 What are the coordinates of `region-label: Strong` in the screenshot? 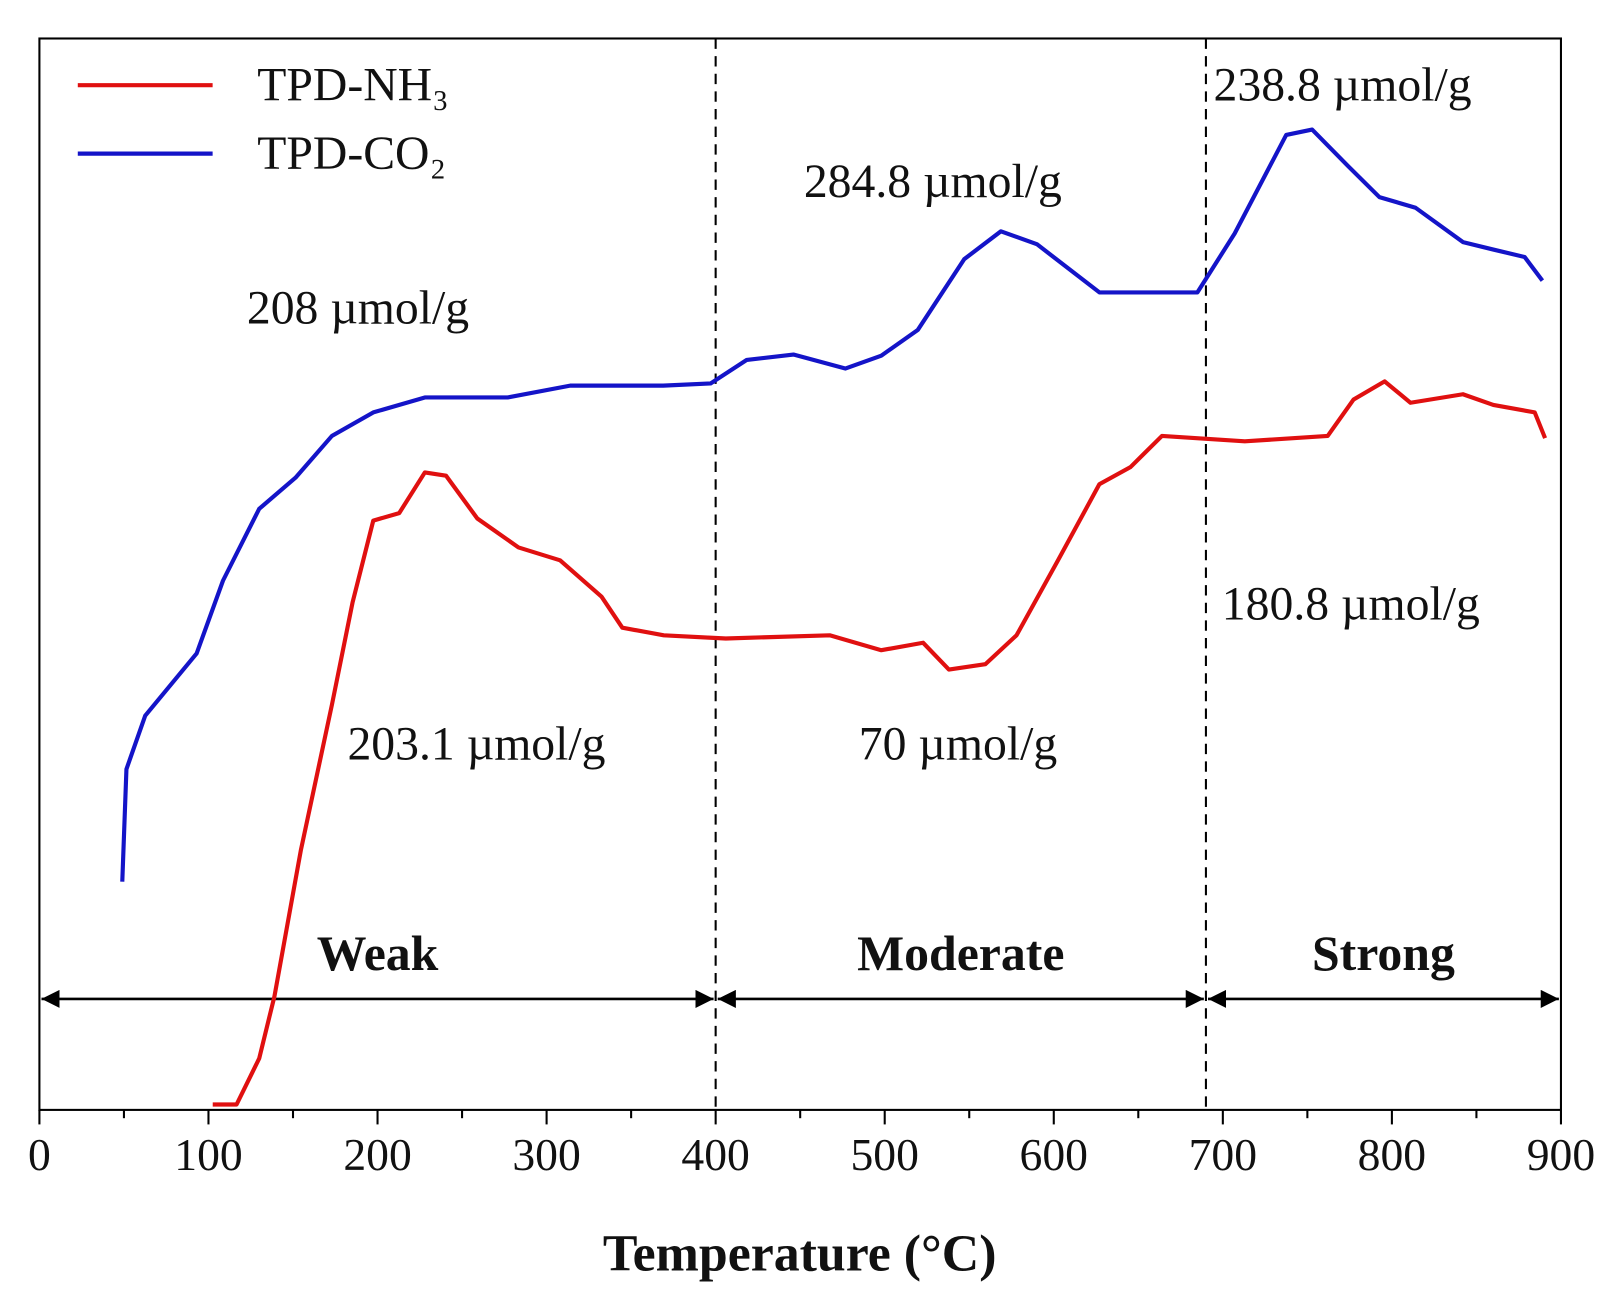 It's located at (1383, 953).